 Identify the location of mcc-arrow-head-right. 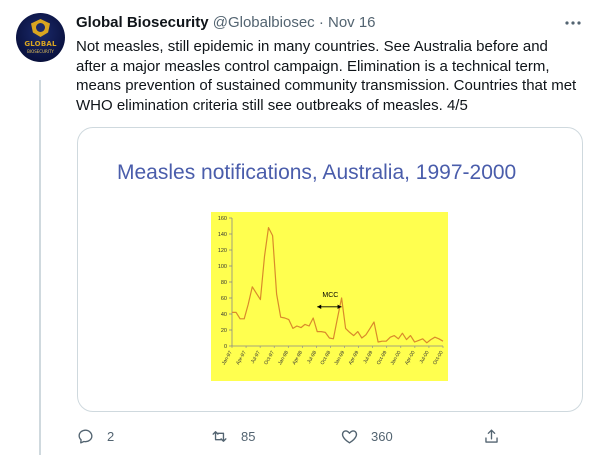
(339, 306).